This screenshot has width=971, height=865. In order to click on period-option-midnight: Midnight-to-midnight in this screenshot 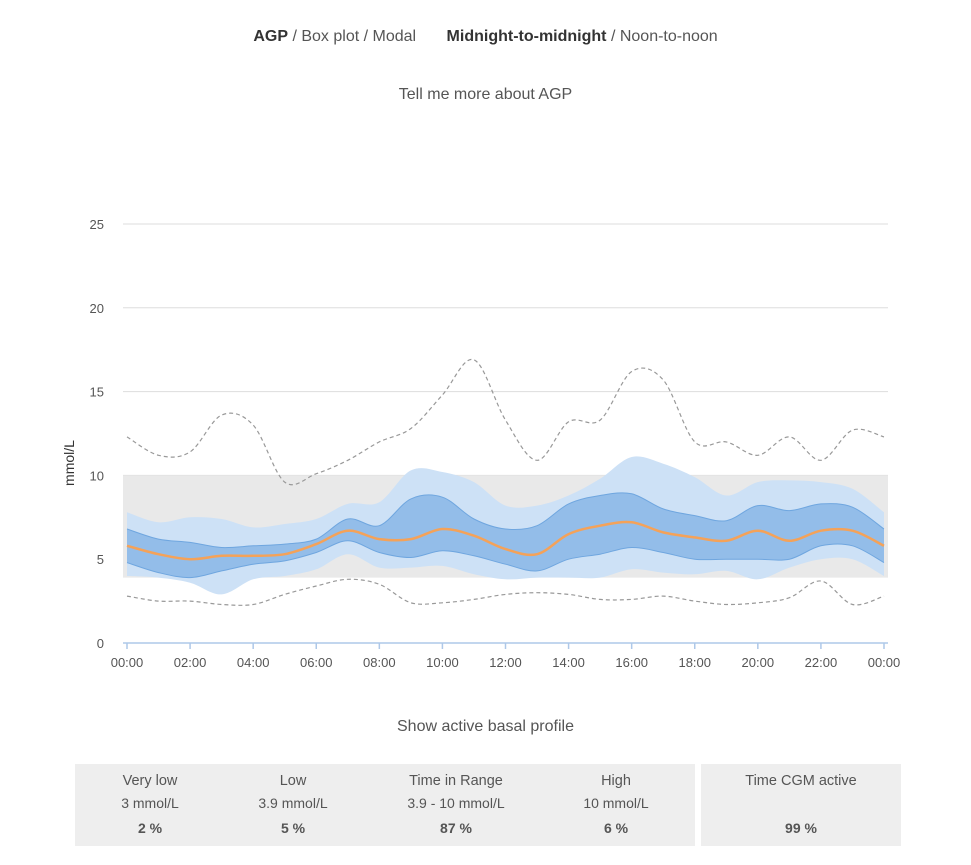, I will do `click(526, 36)`.